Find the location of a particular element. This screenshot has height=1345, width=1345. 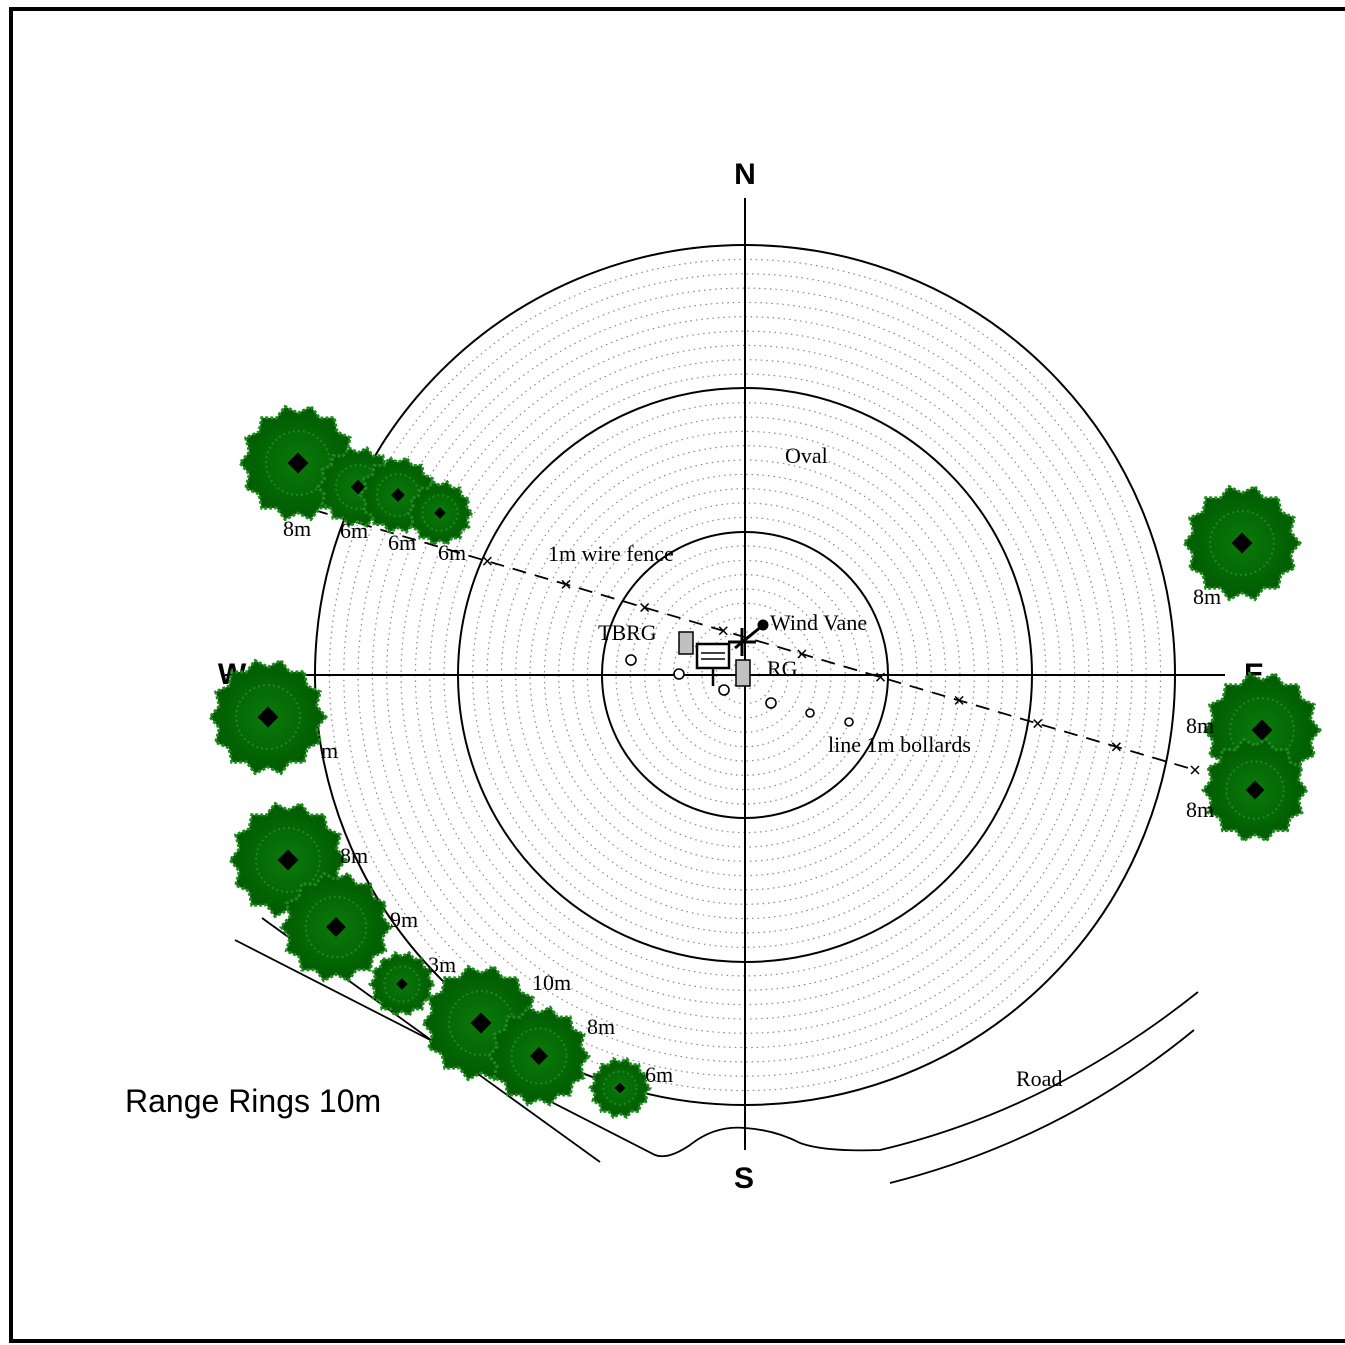

road is located at coordinates (716, 1050).